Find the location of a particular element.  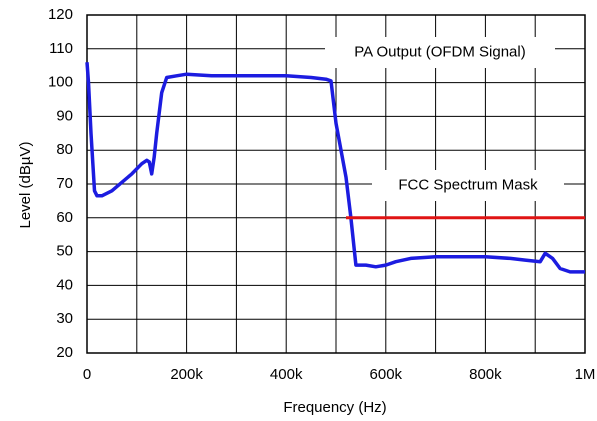

y-axis-label: Level (dBµV) is located at coordinates (25, 184).